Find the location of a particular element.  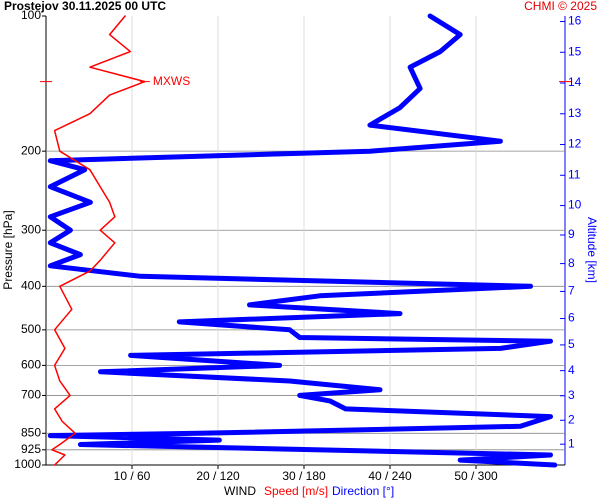

x-tick-label: 40 / 240 is located at coordinates (390, 476).